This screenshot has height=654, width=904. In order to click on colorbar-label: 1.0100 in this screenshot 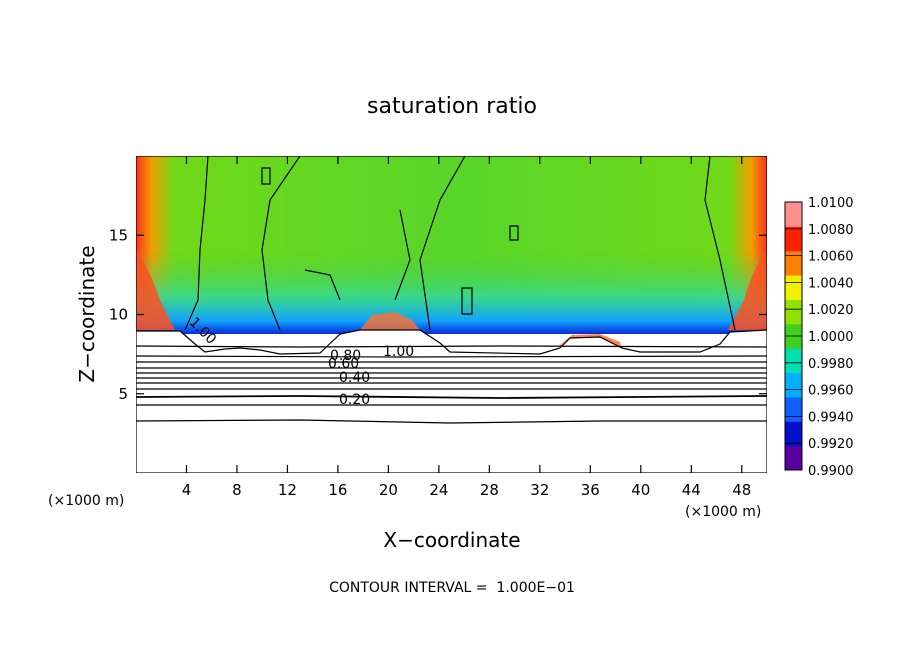, I will do `click(831, 203)`.